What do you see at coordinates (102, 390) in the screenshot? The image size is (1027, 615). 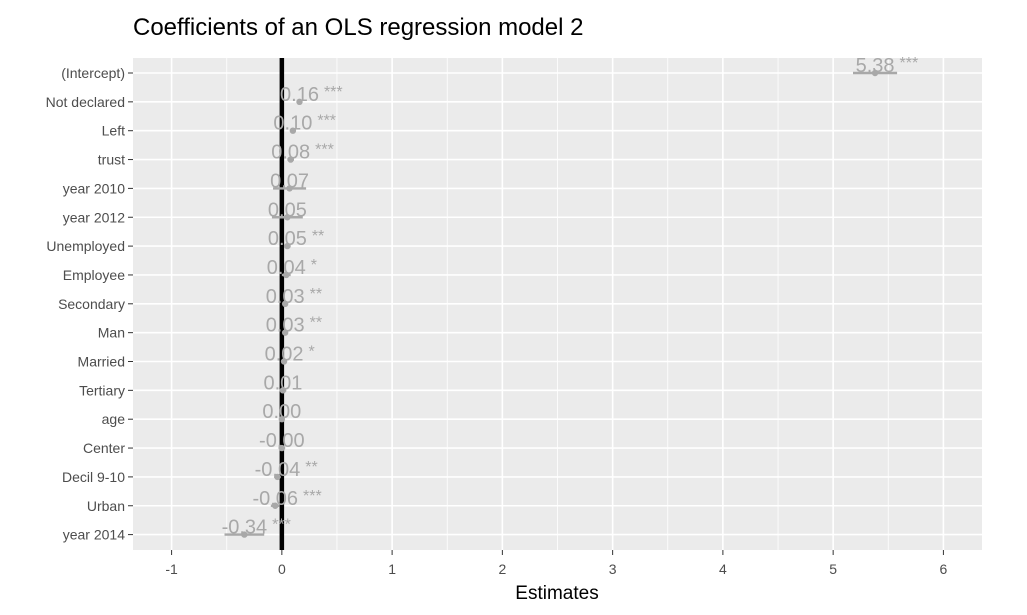 I see `y-tick-label: Tertiary` at bounding box center [102, 390].